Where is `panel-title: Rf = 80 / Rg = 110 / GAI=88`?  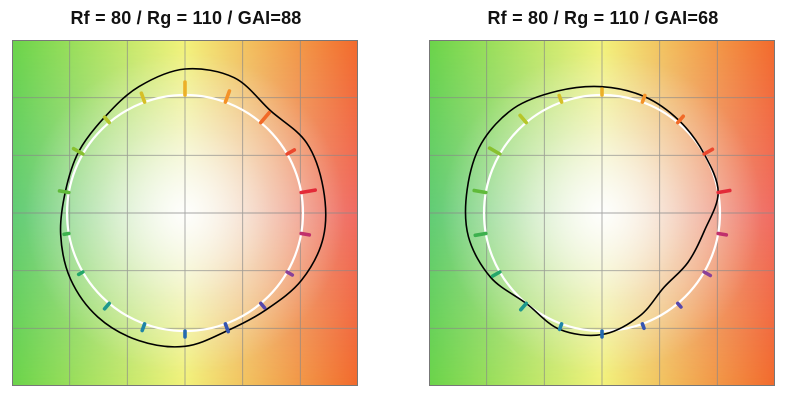
panel-title: Rf = 80 / Rg = 110 / GAI=88 is located at coordinates (186, 18).